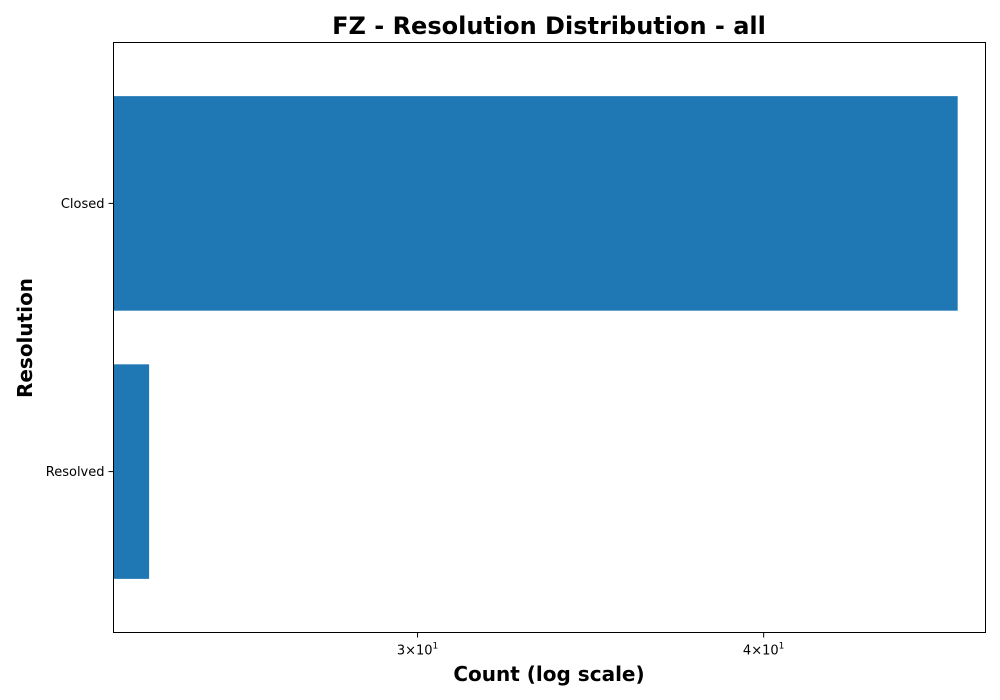 The width and height of the screenshot is (1000, 700). I want to click on x-axis-label: Count (log scale), so click(548, 674).